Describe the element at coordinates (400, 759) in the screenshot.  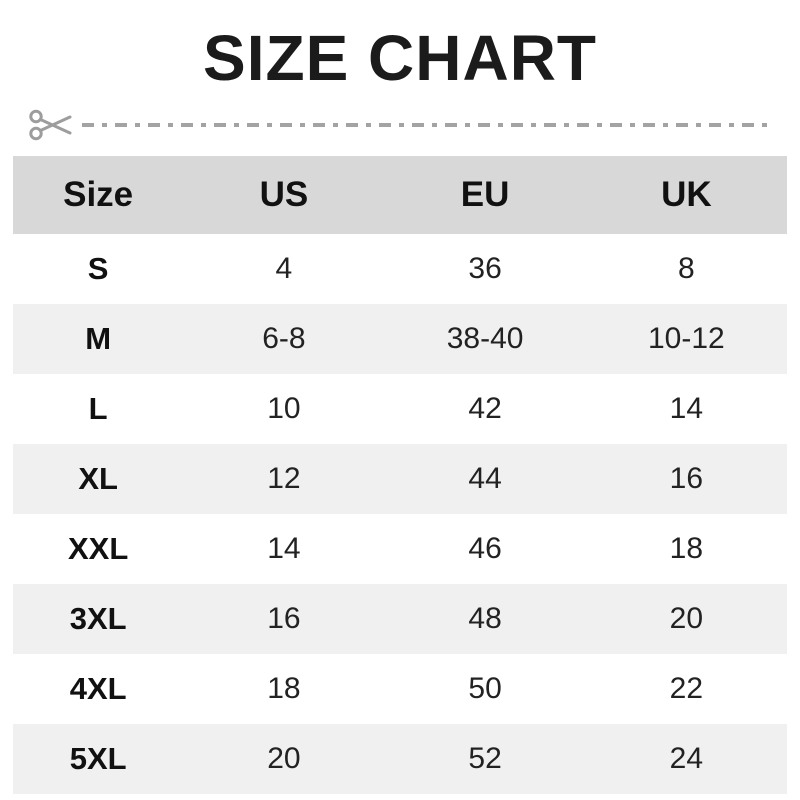
I see `table-row: 5XL 20 52 24` at that location.